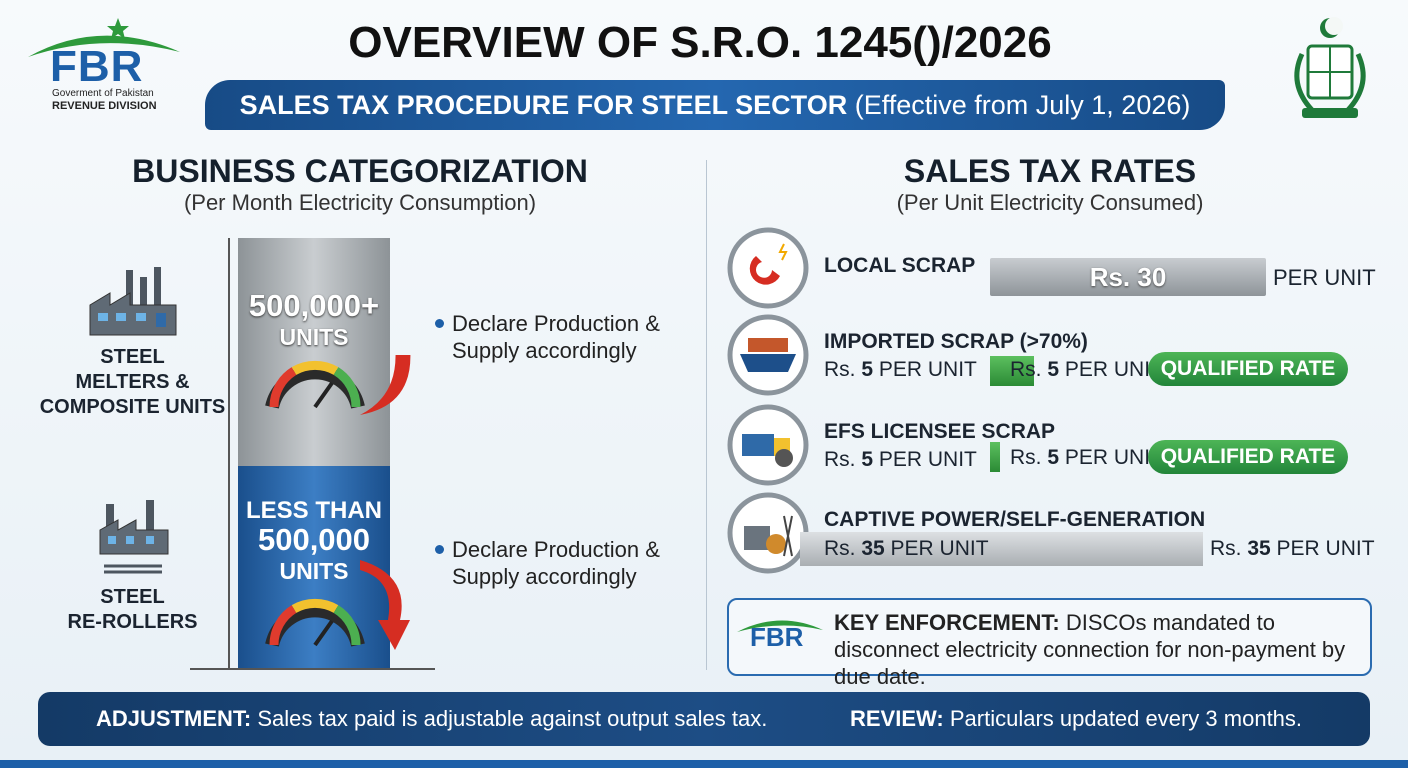  I want to click on section-subheading: (Per Unit Electricity Consumed), so click(1050, 202).